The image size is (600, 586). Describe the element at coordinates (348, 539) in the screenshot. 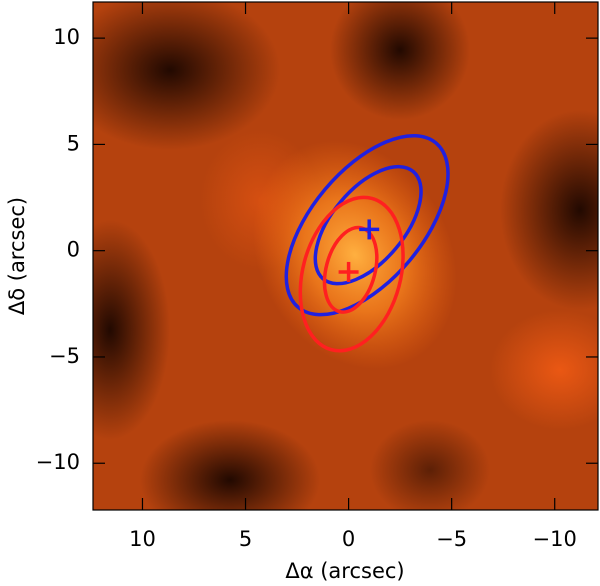

I see `x-tick-label: 0` at that location.